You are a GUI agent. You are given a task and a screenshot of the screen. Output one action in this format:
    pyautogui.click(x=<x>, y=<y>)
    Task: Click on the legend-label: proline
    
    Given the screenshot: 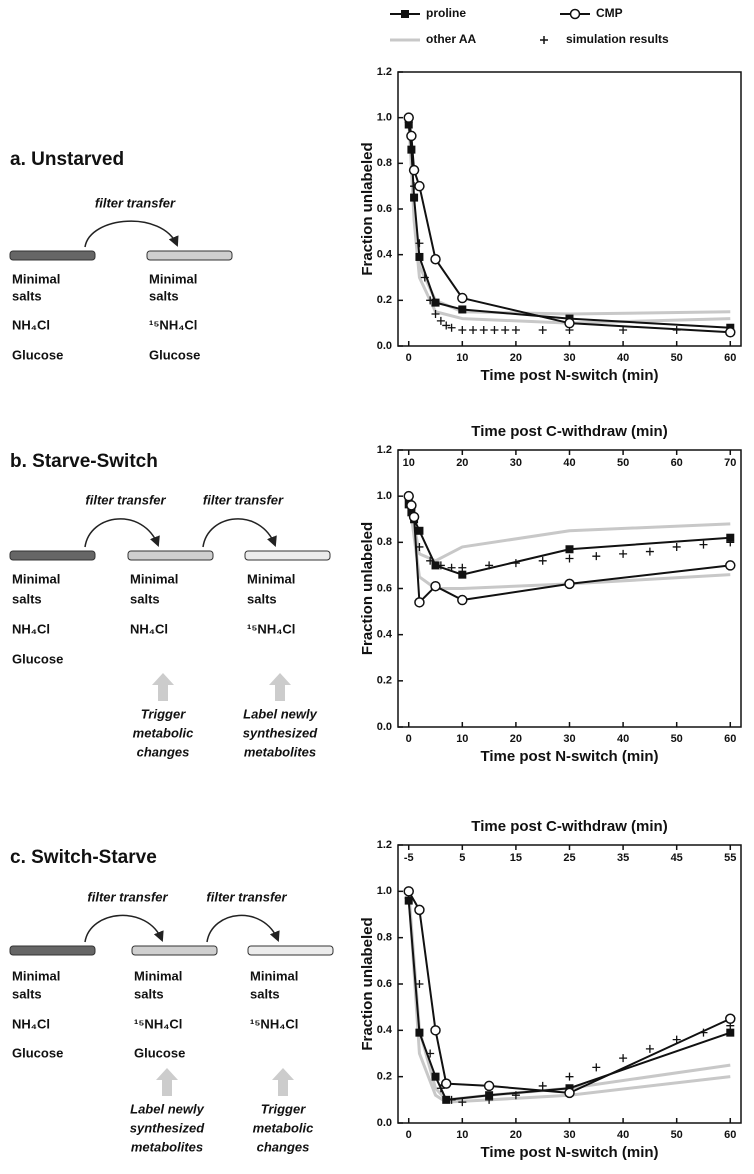 What is the action you would take?
    pyautogui.click(x=446, y=13)
    